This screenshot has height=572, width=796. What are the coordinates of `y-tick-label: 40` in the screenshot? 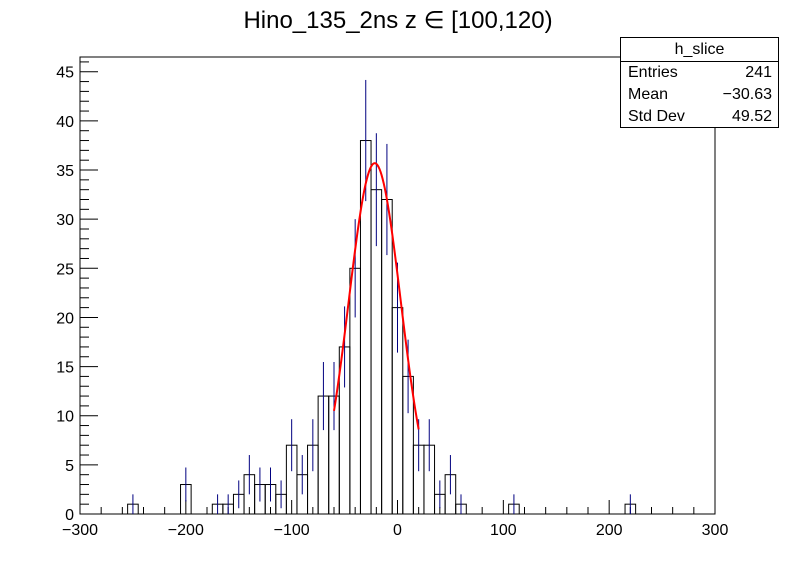 It's located at (65, 122).